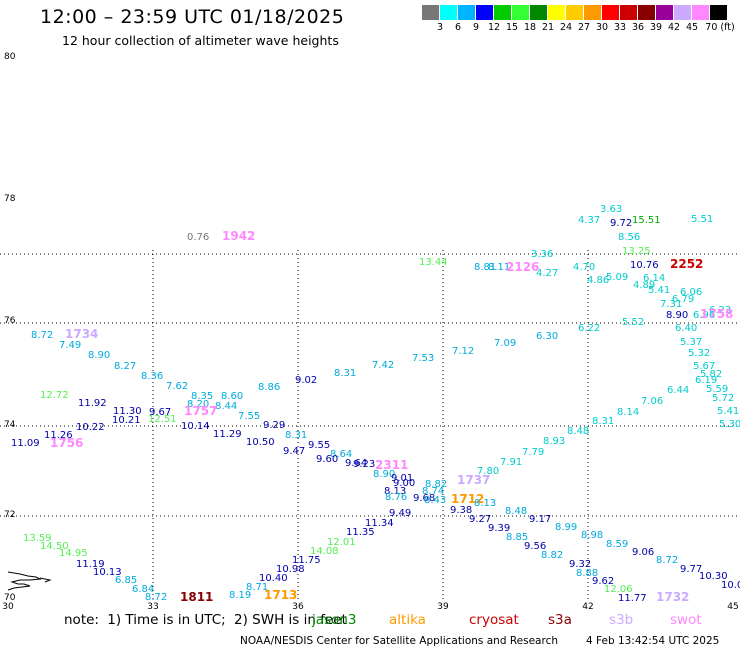  What do you see at coordinates (730, 585) in the screenshot?
I see `wave-height-value: 10.0` at bounding box center [730, 585].